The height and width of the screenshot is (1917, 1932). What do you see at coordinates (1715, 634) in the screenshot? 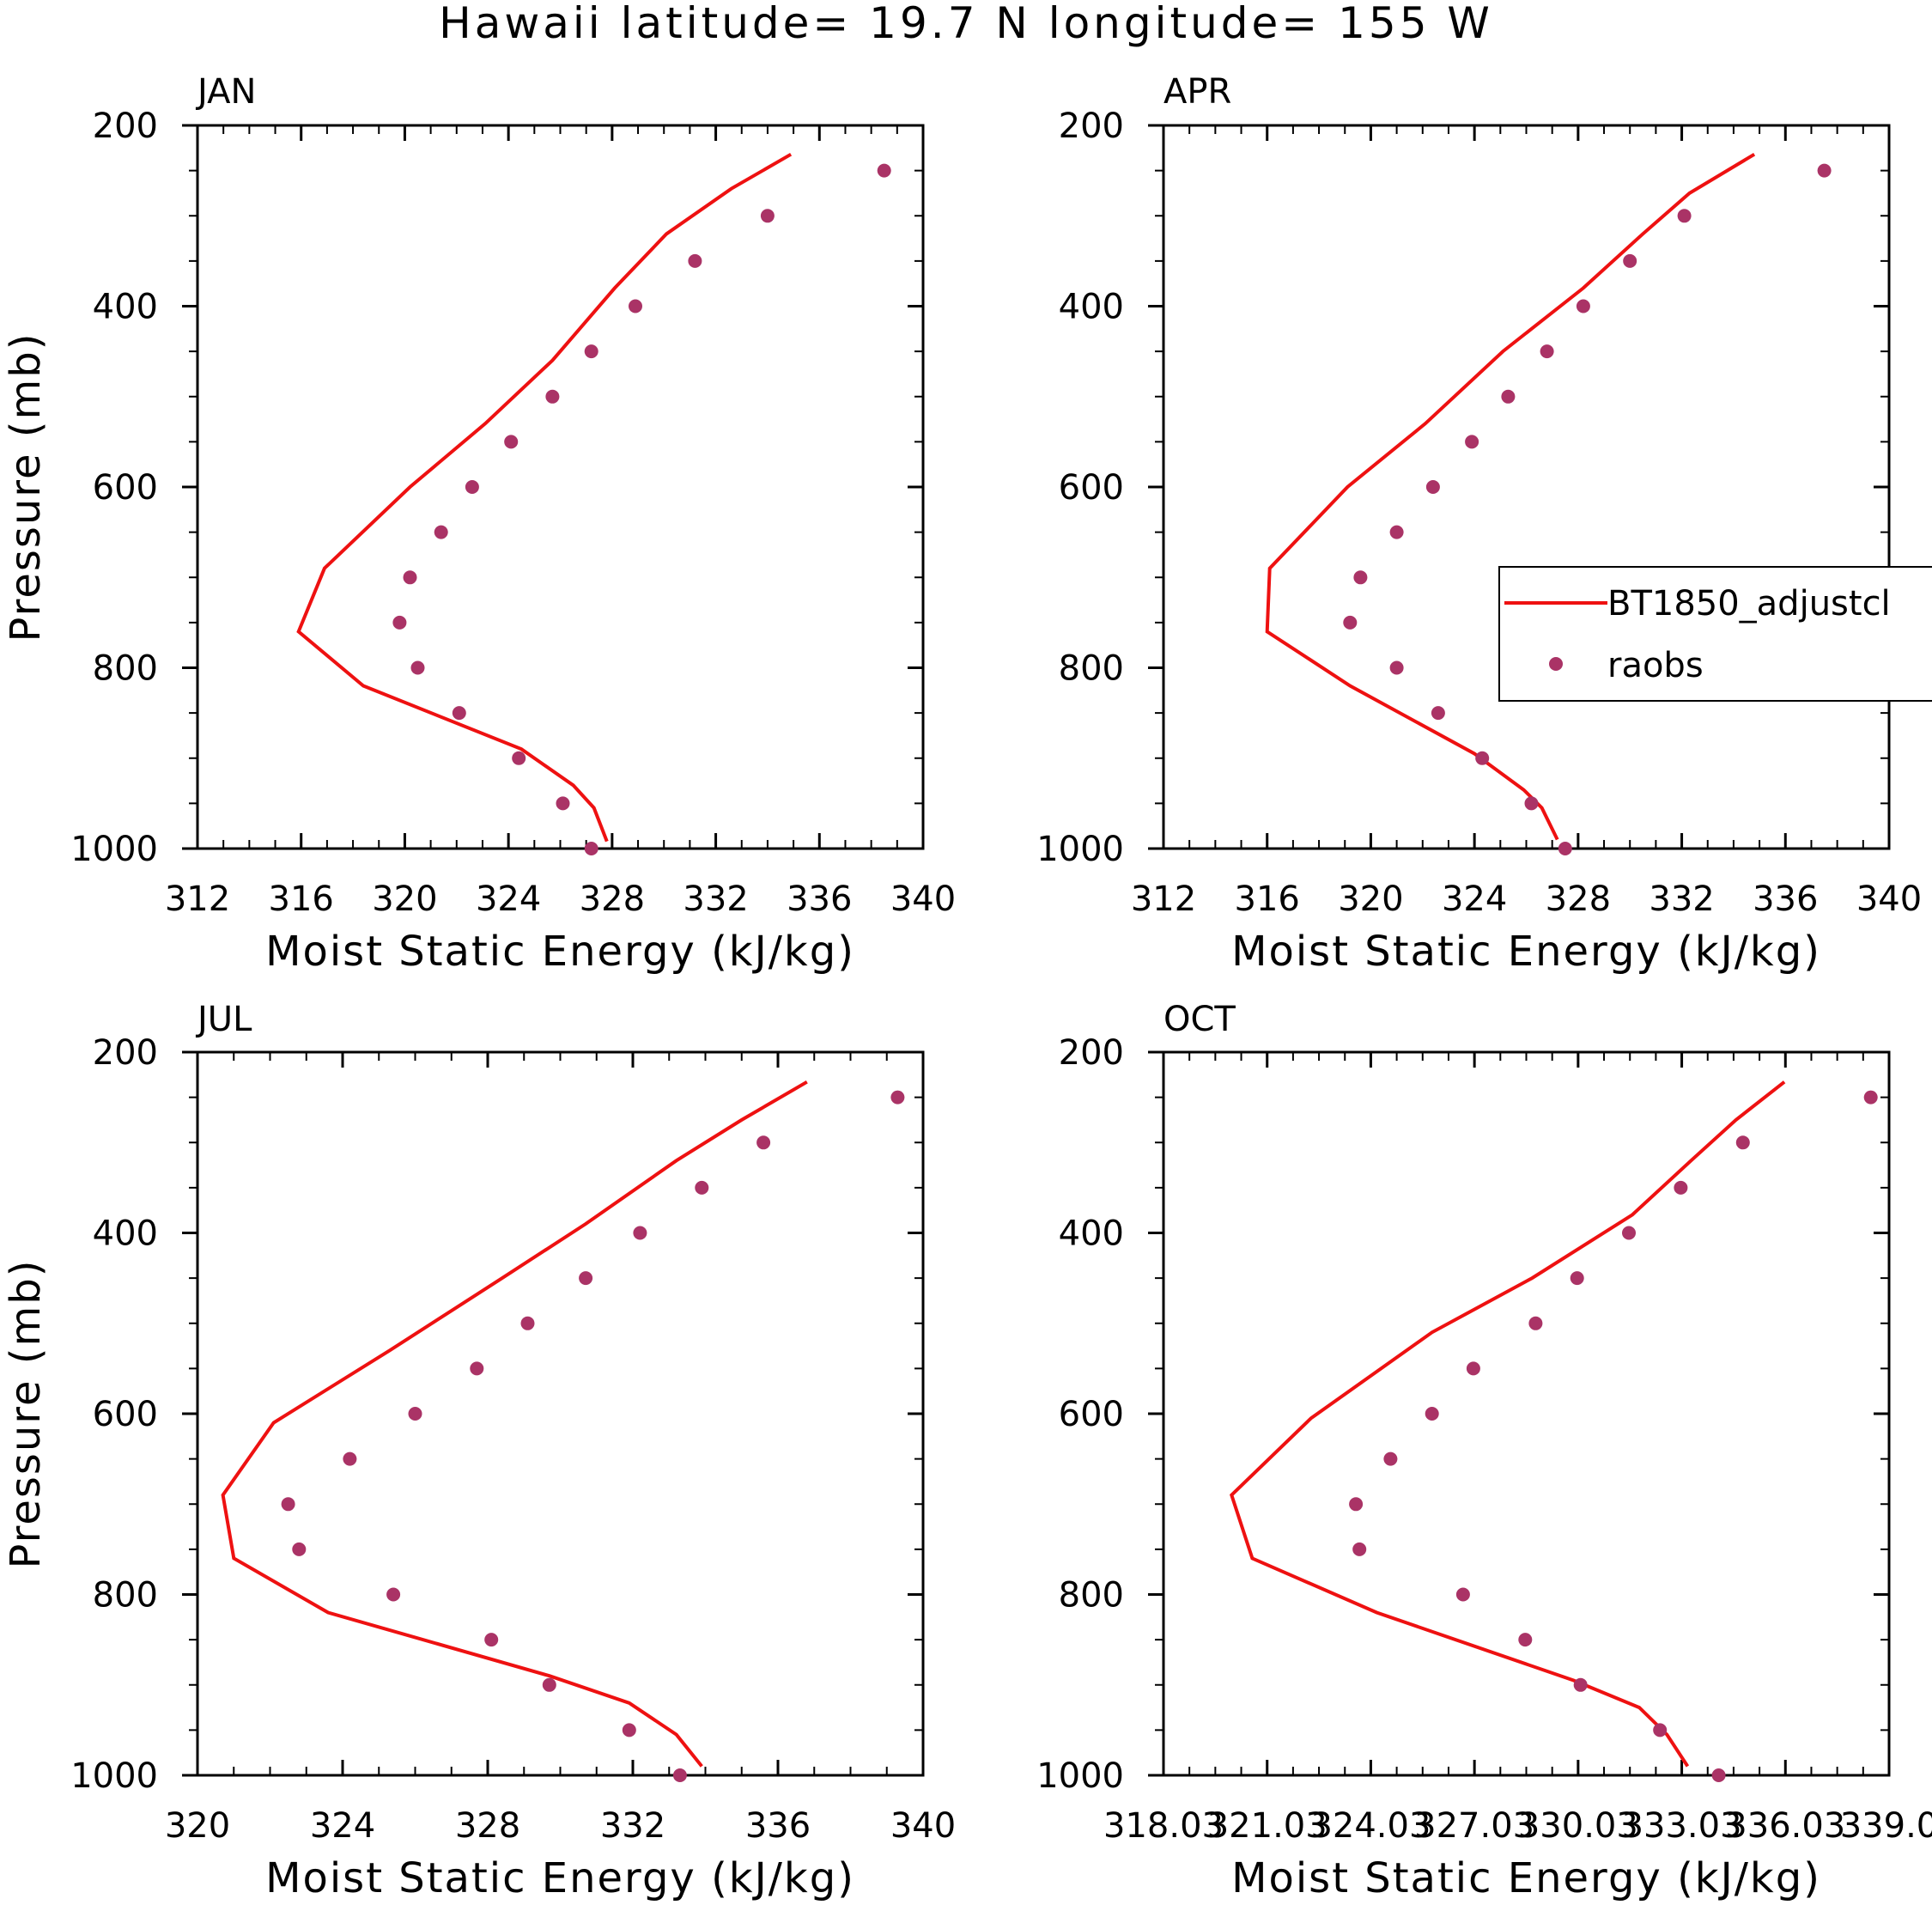
I see `legend: BT1850_adjustcl raobs` at bounding box center [1715, 634].